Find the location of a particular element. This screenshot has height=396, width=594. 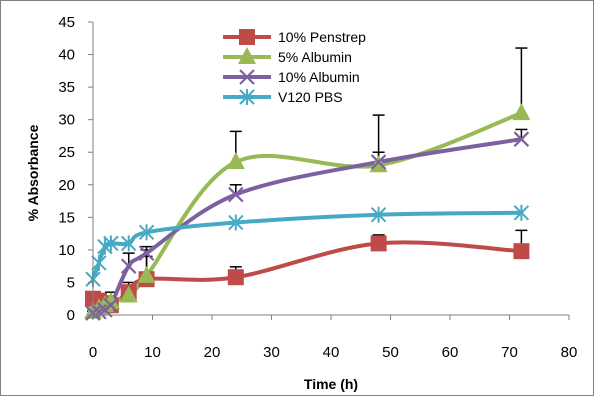

legend-item: 5% Albumin is located at coordinates (287, 56).